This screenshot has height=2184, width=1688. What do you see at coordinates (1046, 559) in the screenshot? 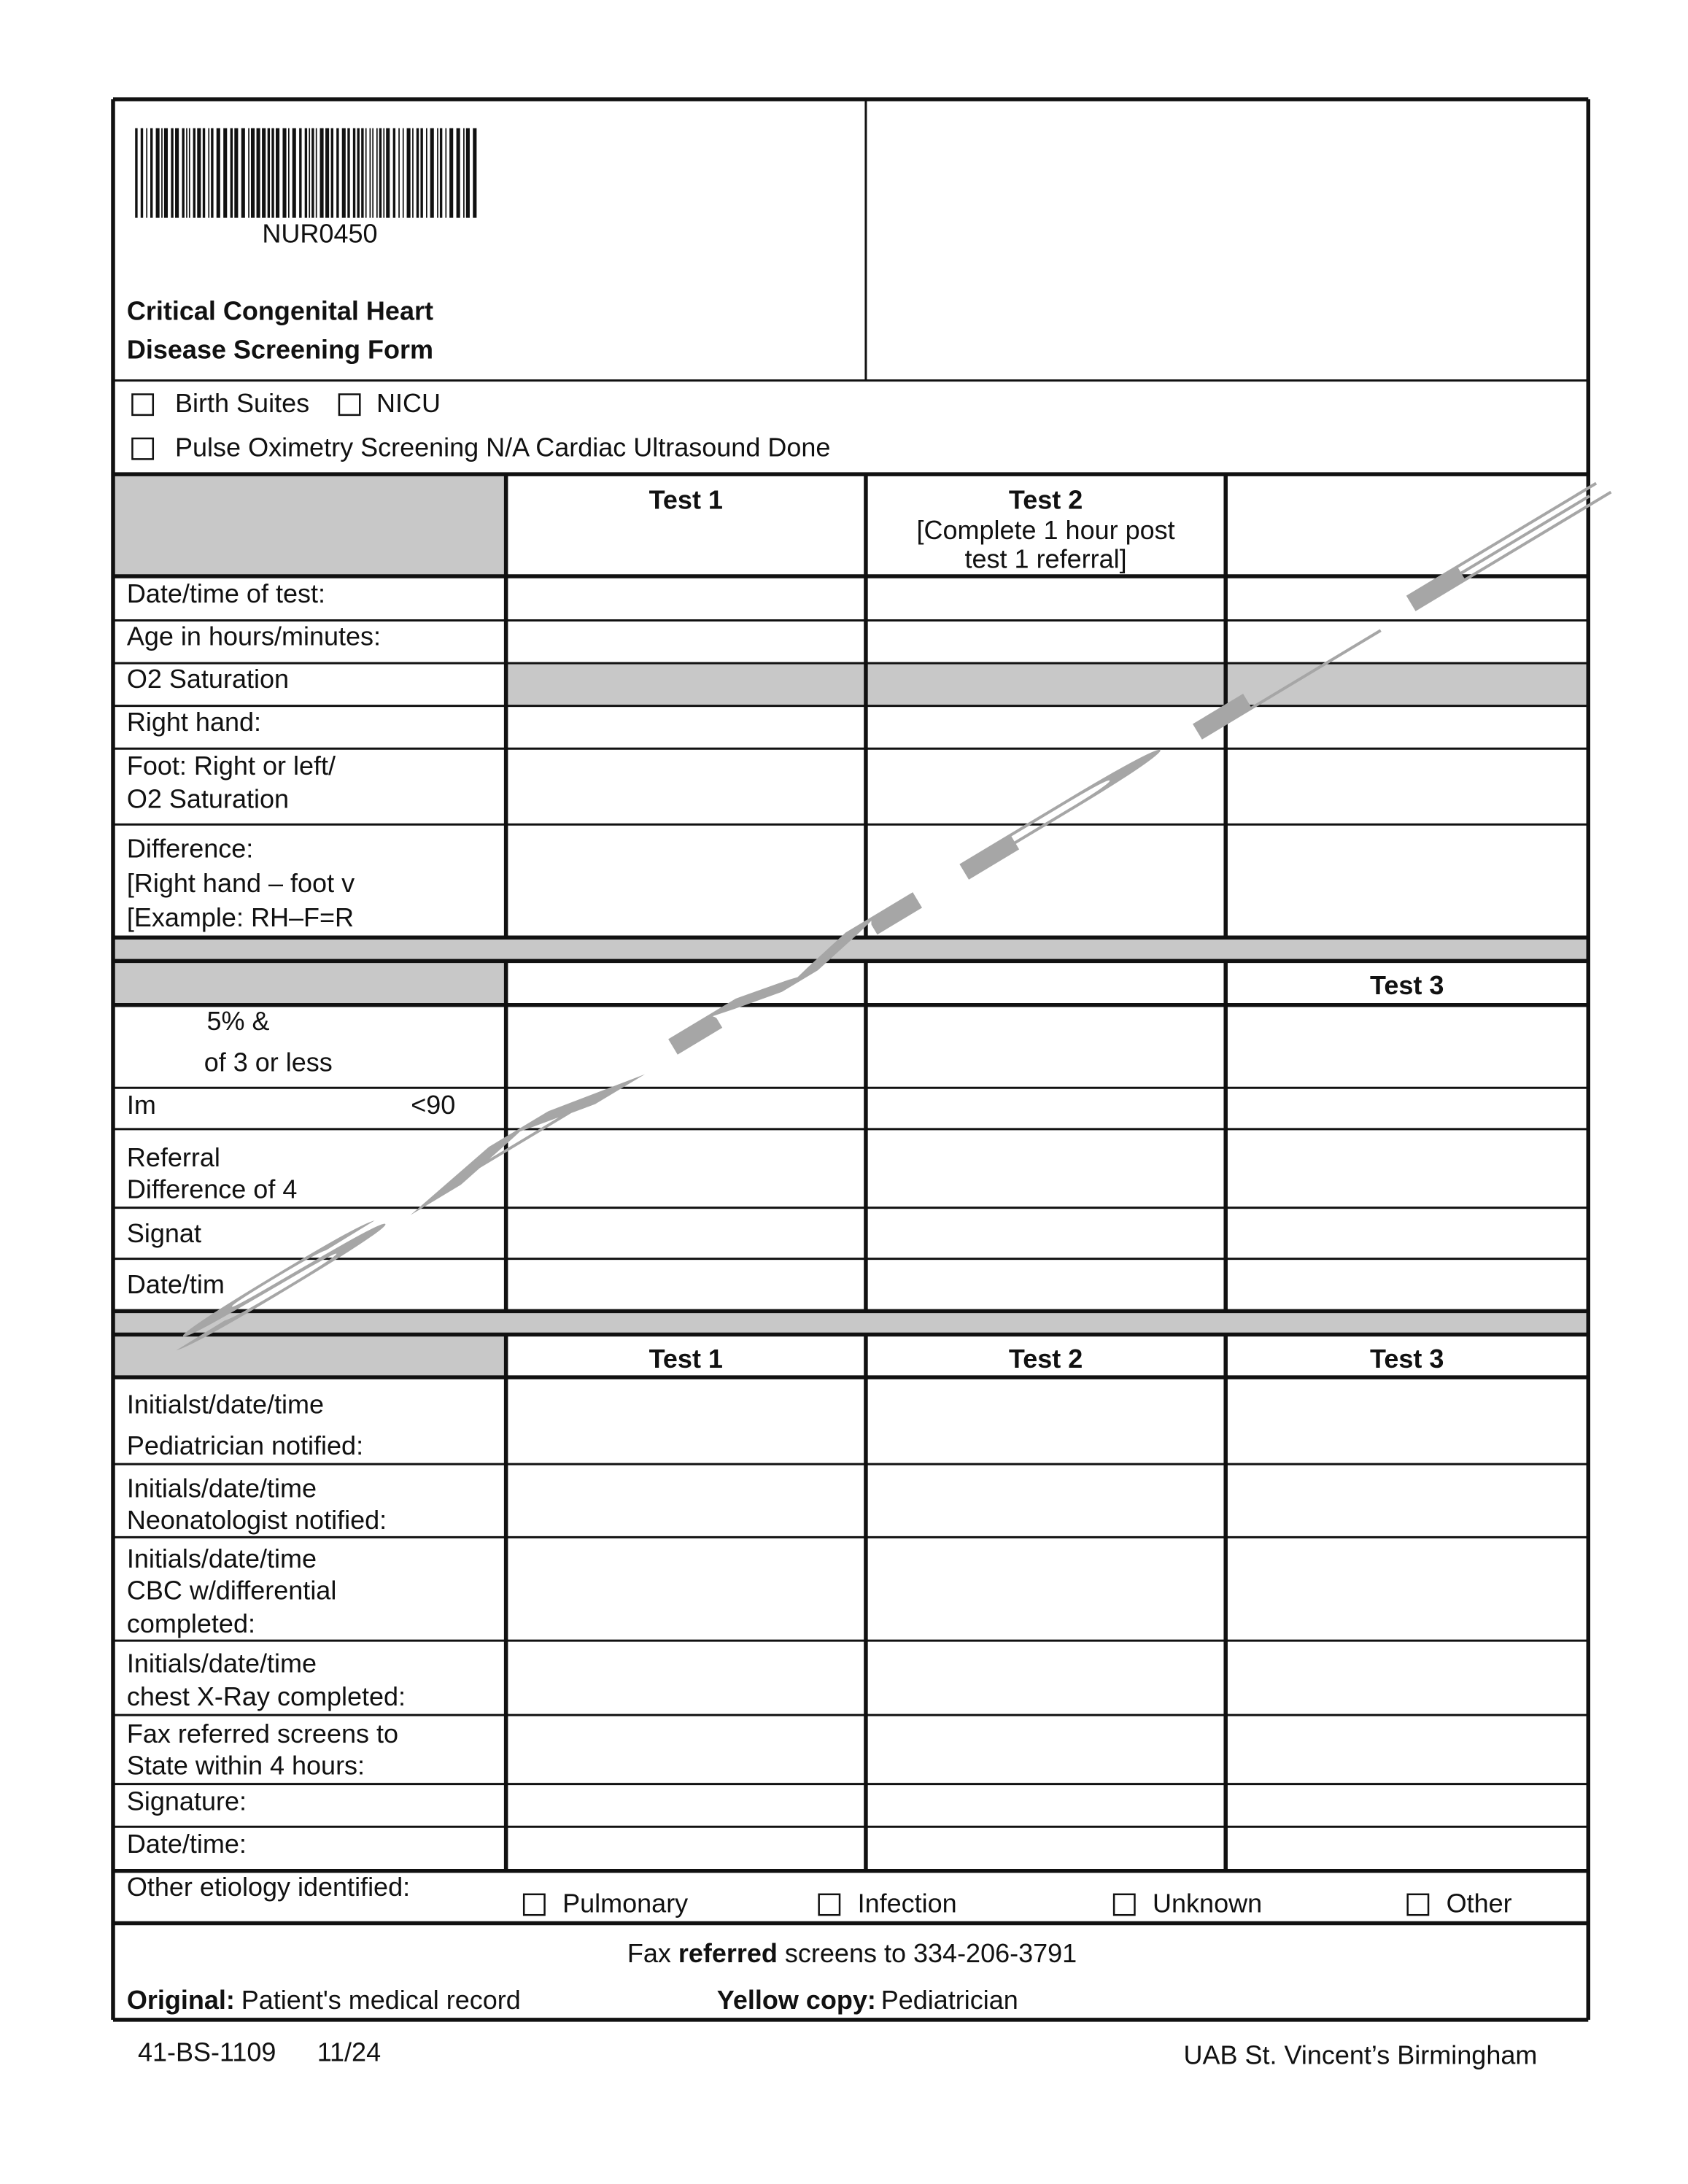
I see `label: test 1 referral]` at bounding box center [1046, 559].